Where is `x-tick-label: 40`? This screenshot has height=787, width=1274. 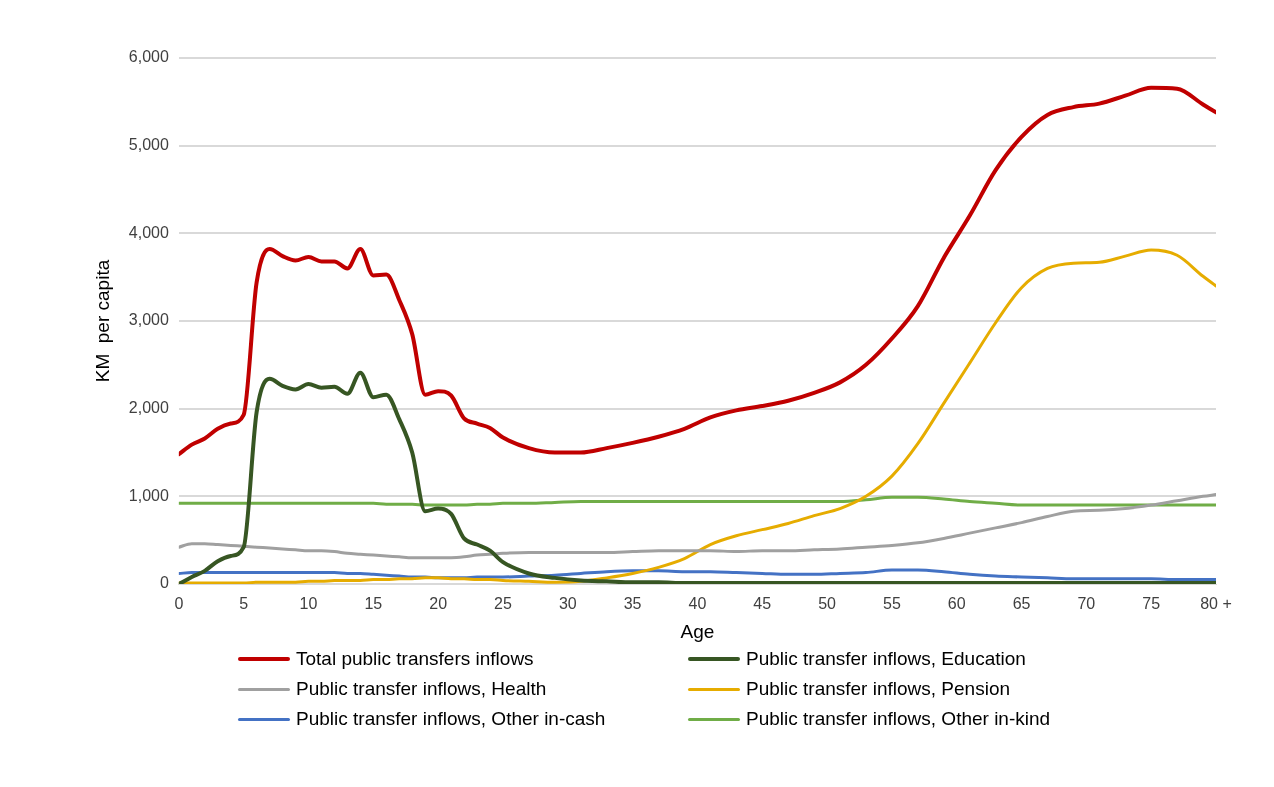
x-tick-label: 40 is located at coordinates (697, 604).